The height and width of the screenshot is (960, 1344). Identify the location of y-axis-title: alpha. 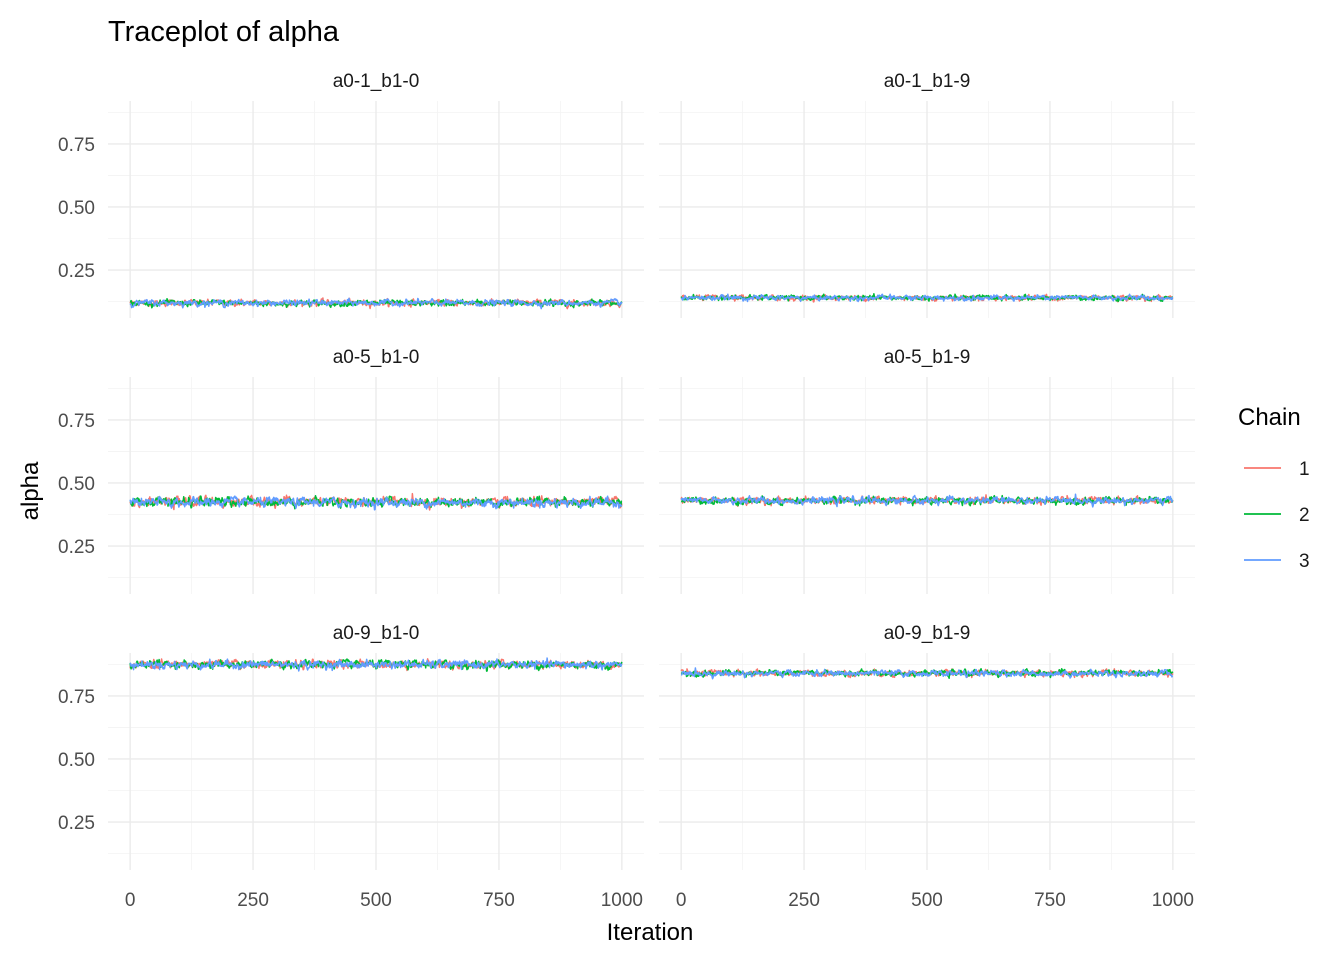
(30, 490).